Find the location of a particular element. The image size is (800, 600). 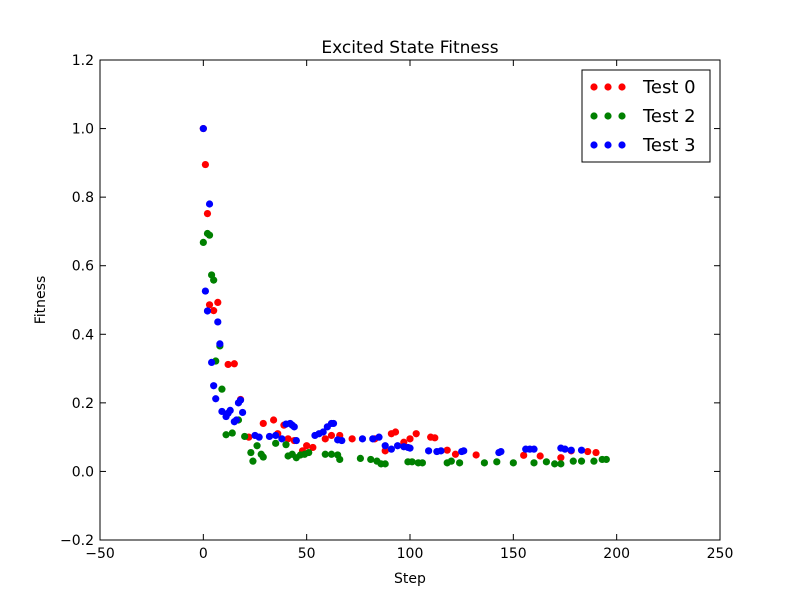

y-tick-label: 1.2 is located at coordinates (83, 61).